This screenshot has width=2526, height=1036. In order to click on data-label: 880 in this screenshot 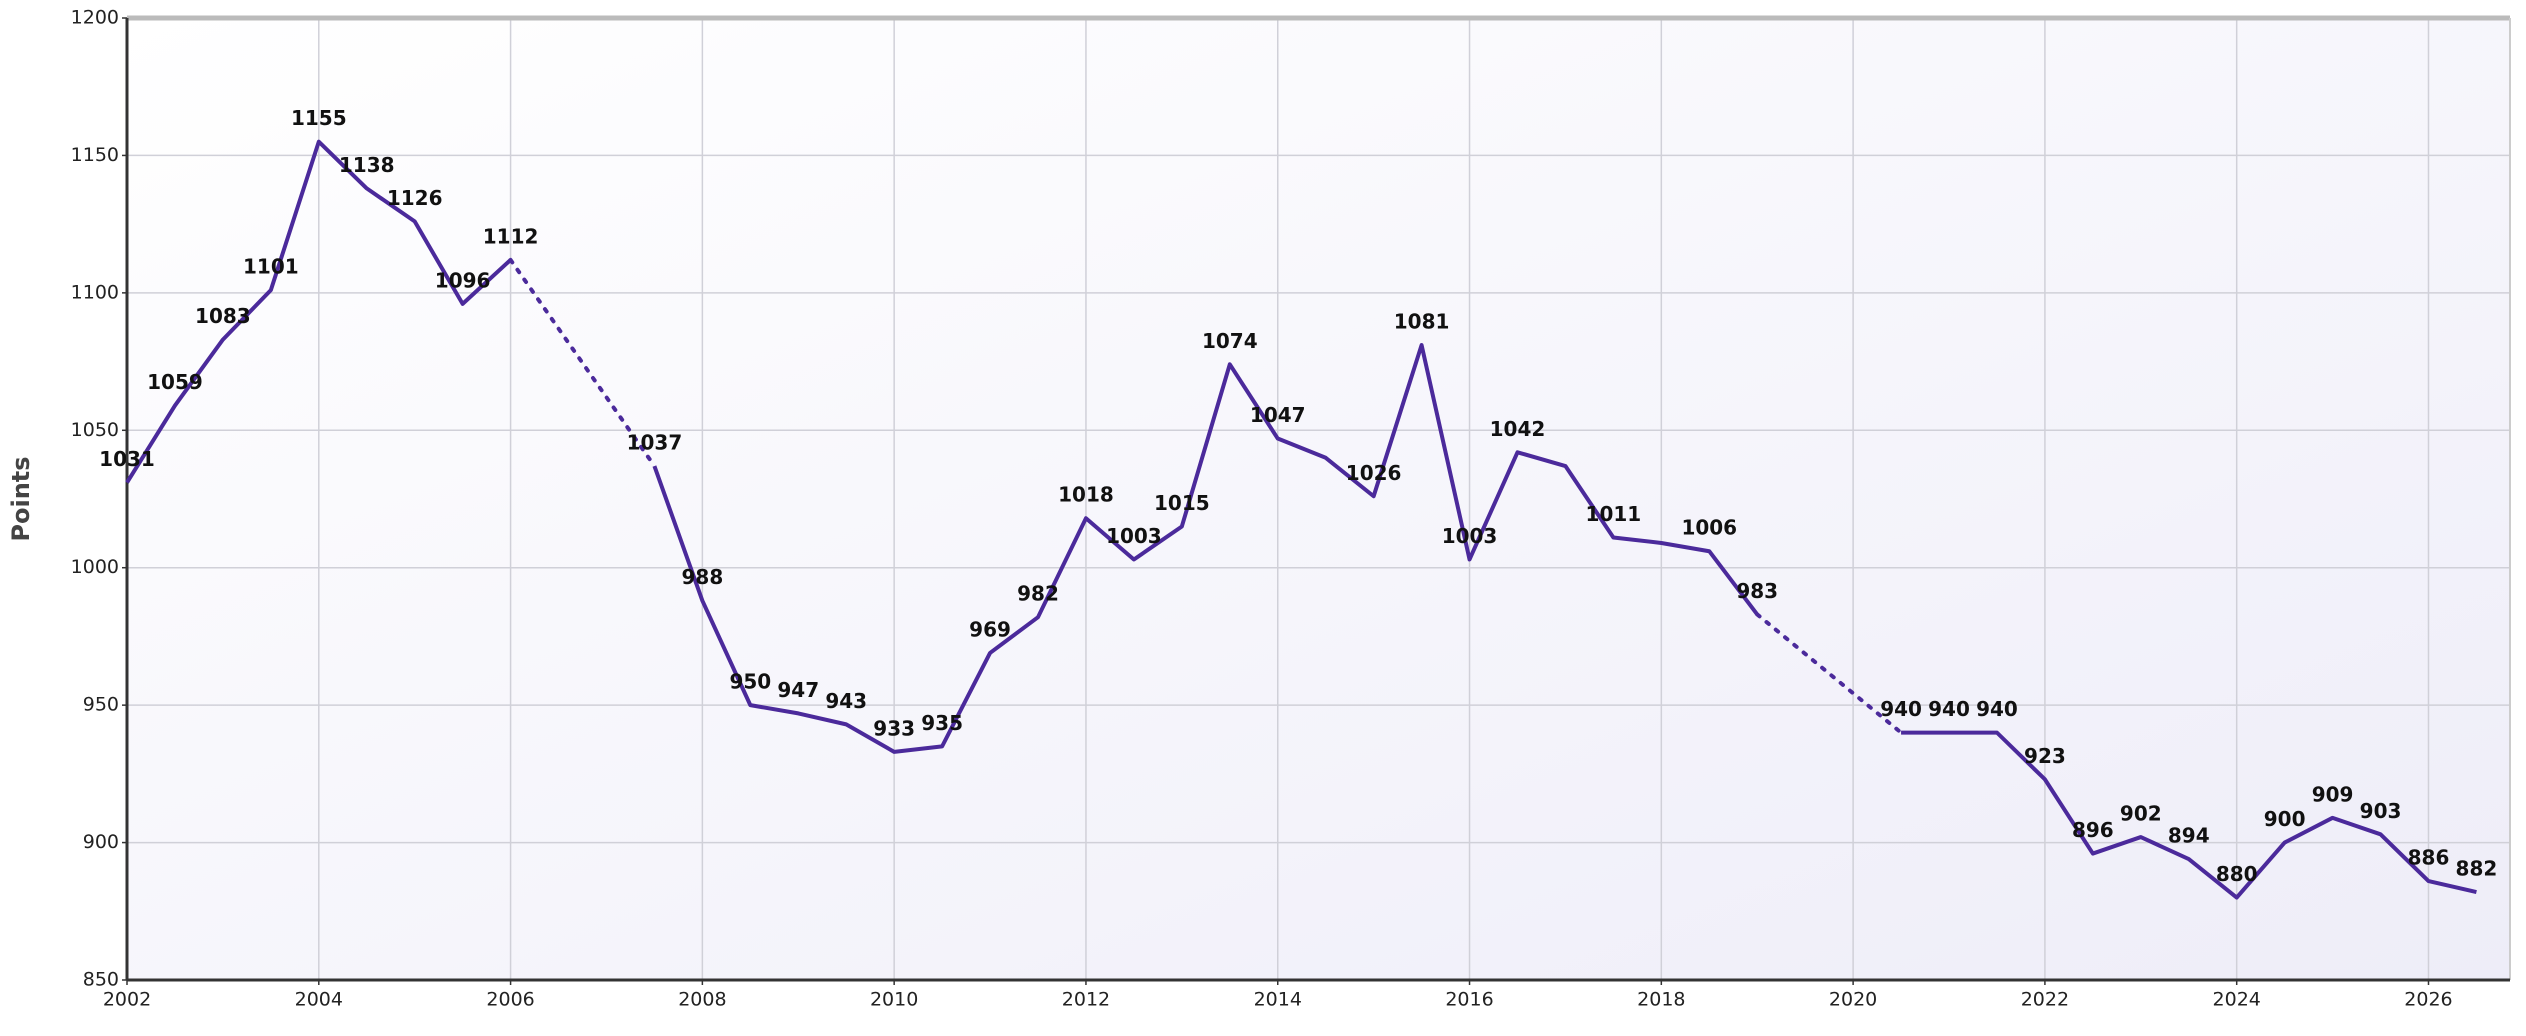, I will do `click(2237, 874)`.